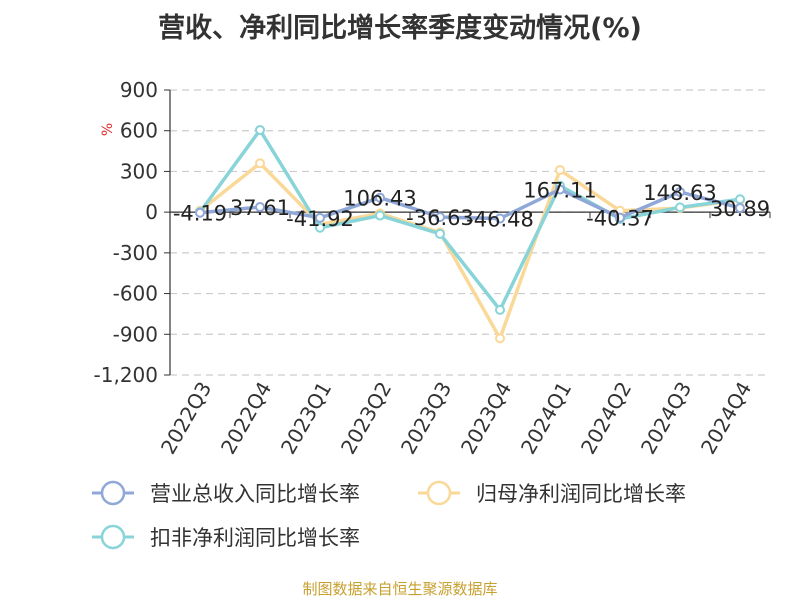  I want to click on data-label: -4.19, so click(200, 214).